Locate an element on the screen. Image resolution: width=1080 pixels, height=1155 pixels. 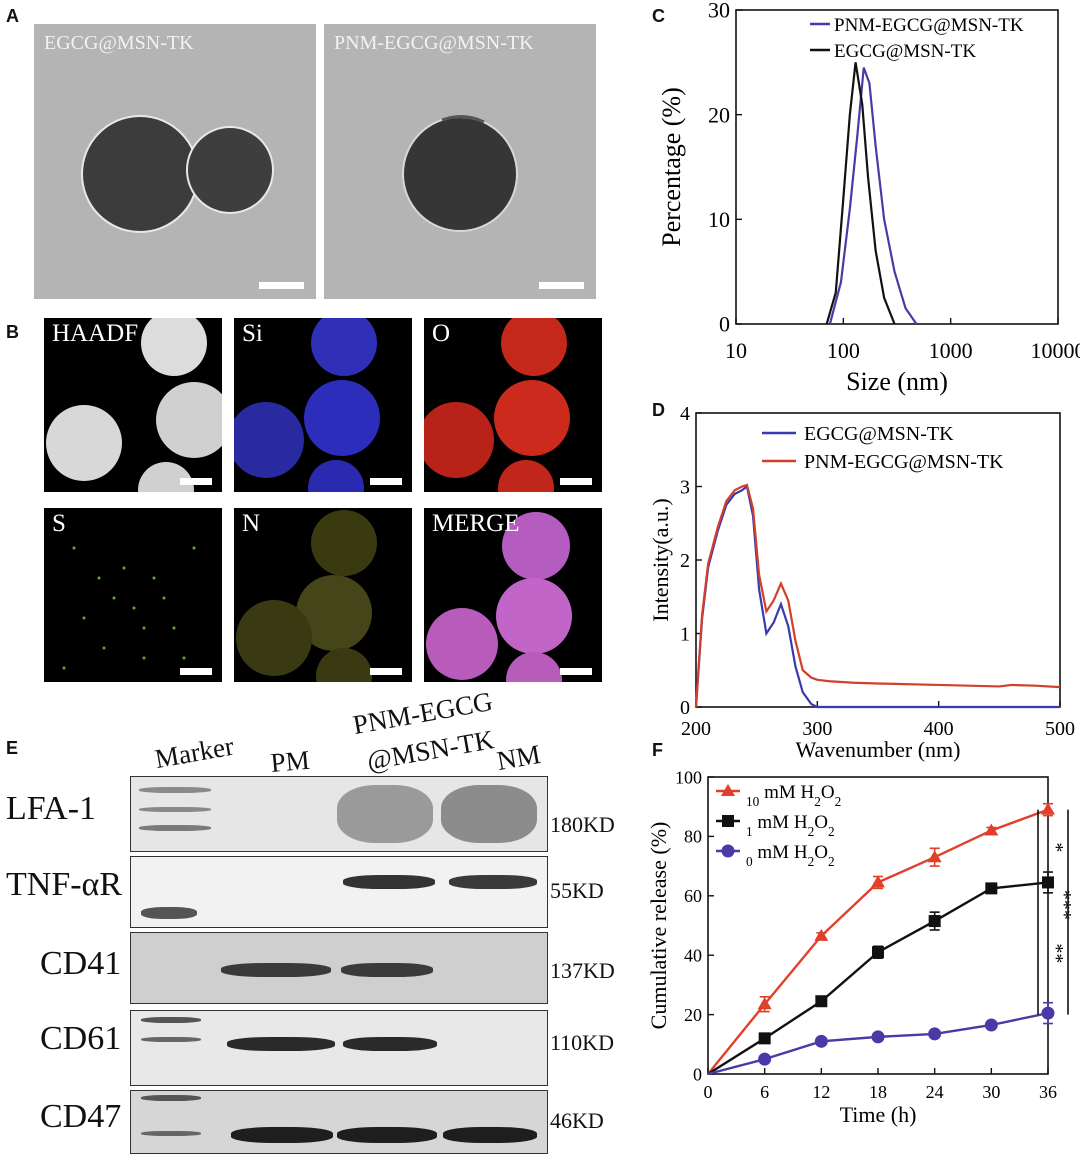
map-label: MERGE is located at coordinates (476, 523).